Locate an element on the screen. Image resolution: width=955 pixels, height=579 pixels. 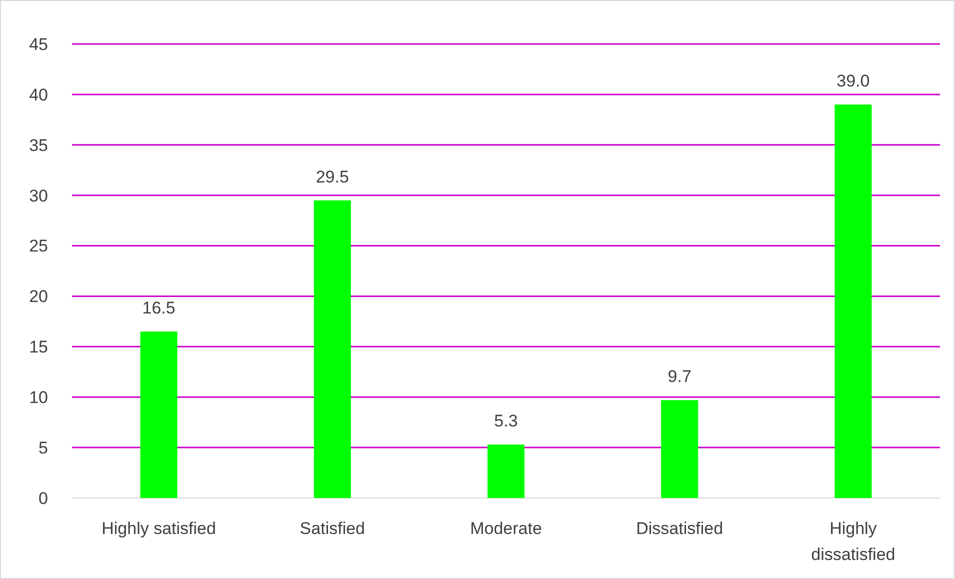
x-tick-label: Dissatisfied is located at coordinates (680, 528).